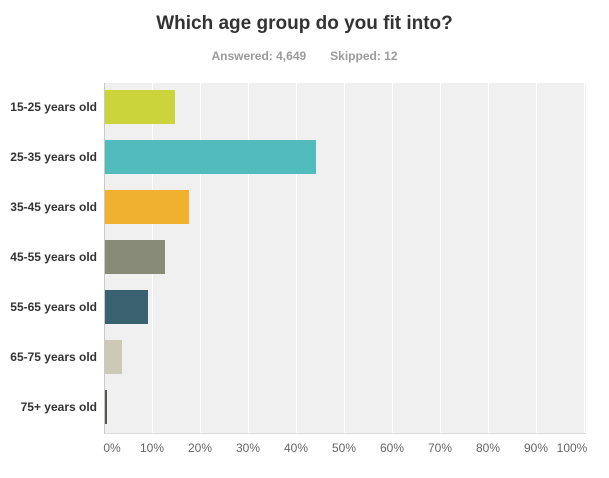 This screenshot has height=478, width=609. What do you see at coordinates (200, 448) in the screenshot?
I see `x-tick-label: 20%` at bounding box center [200, 448].